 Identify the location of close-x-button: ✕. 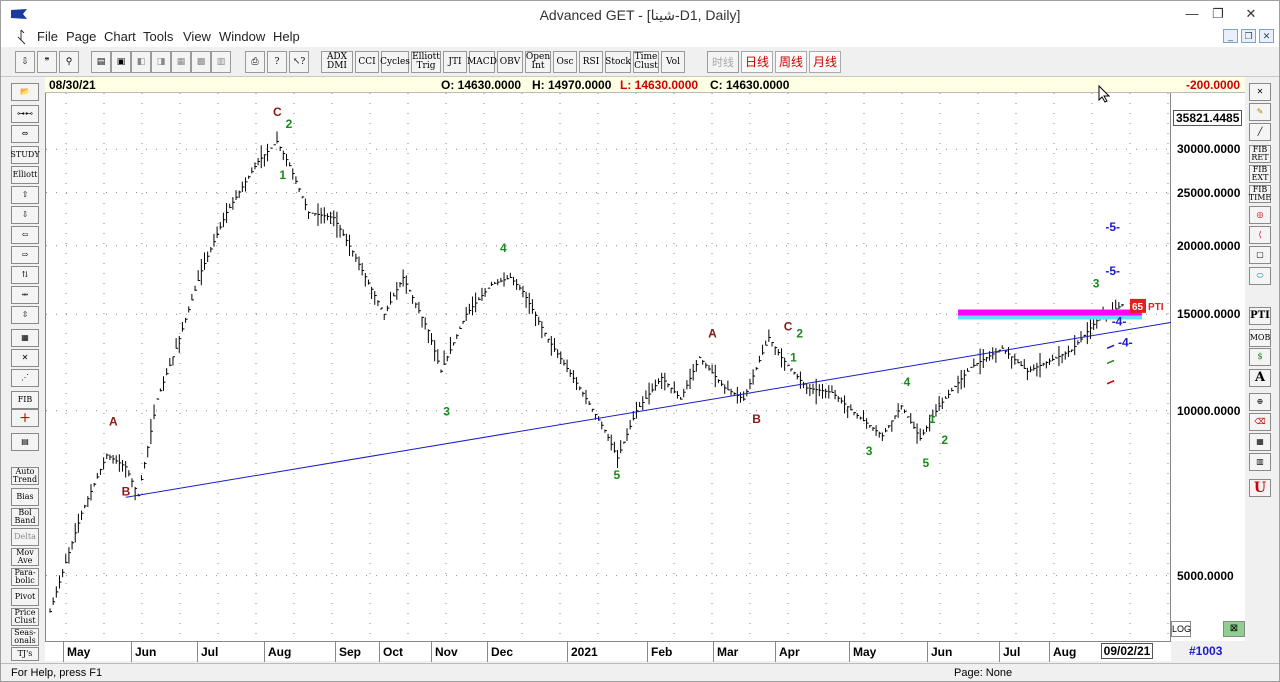
(1260, 92).